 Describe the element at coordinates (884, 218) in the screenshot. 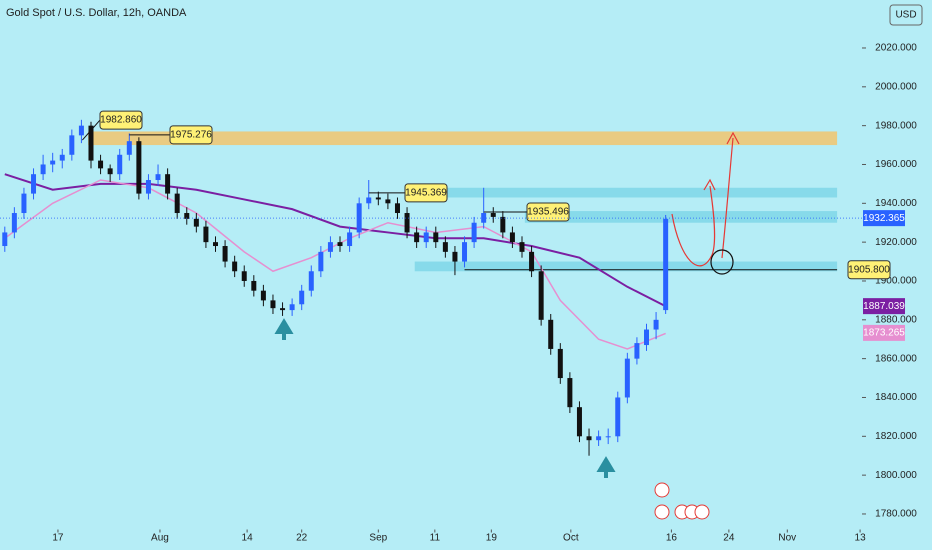

I see `price-tag-label: 1932.365` at that location.